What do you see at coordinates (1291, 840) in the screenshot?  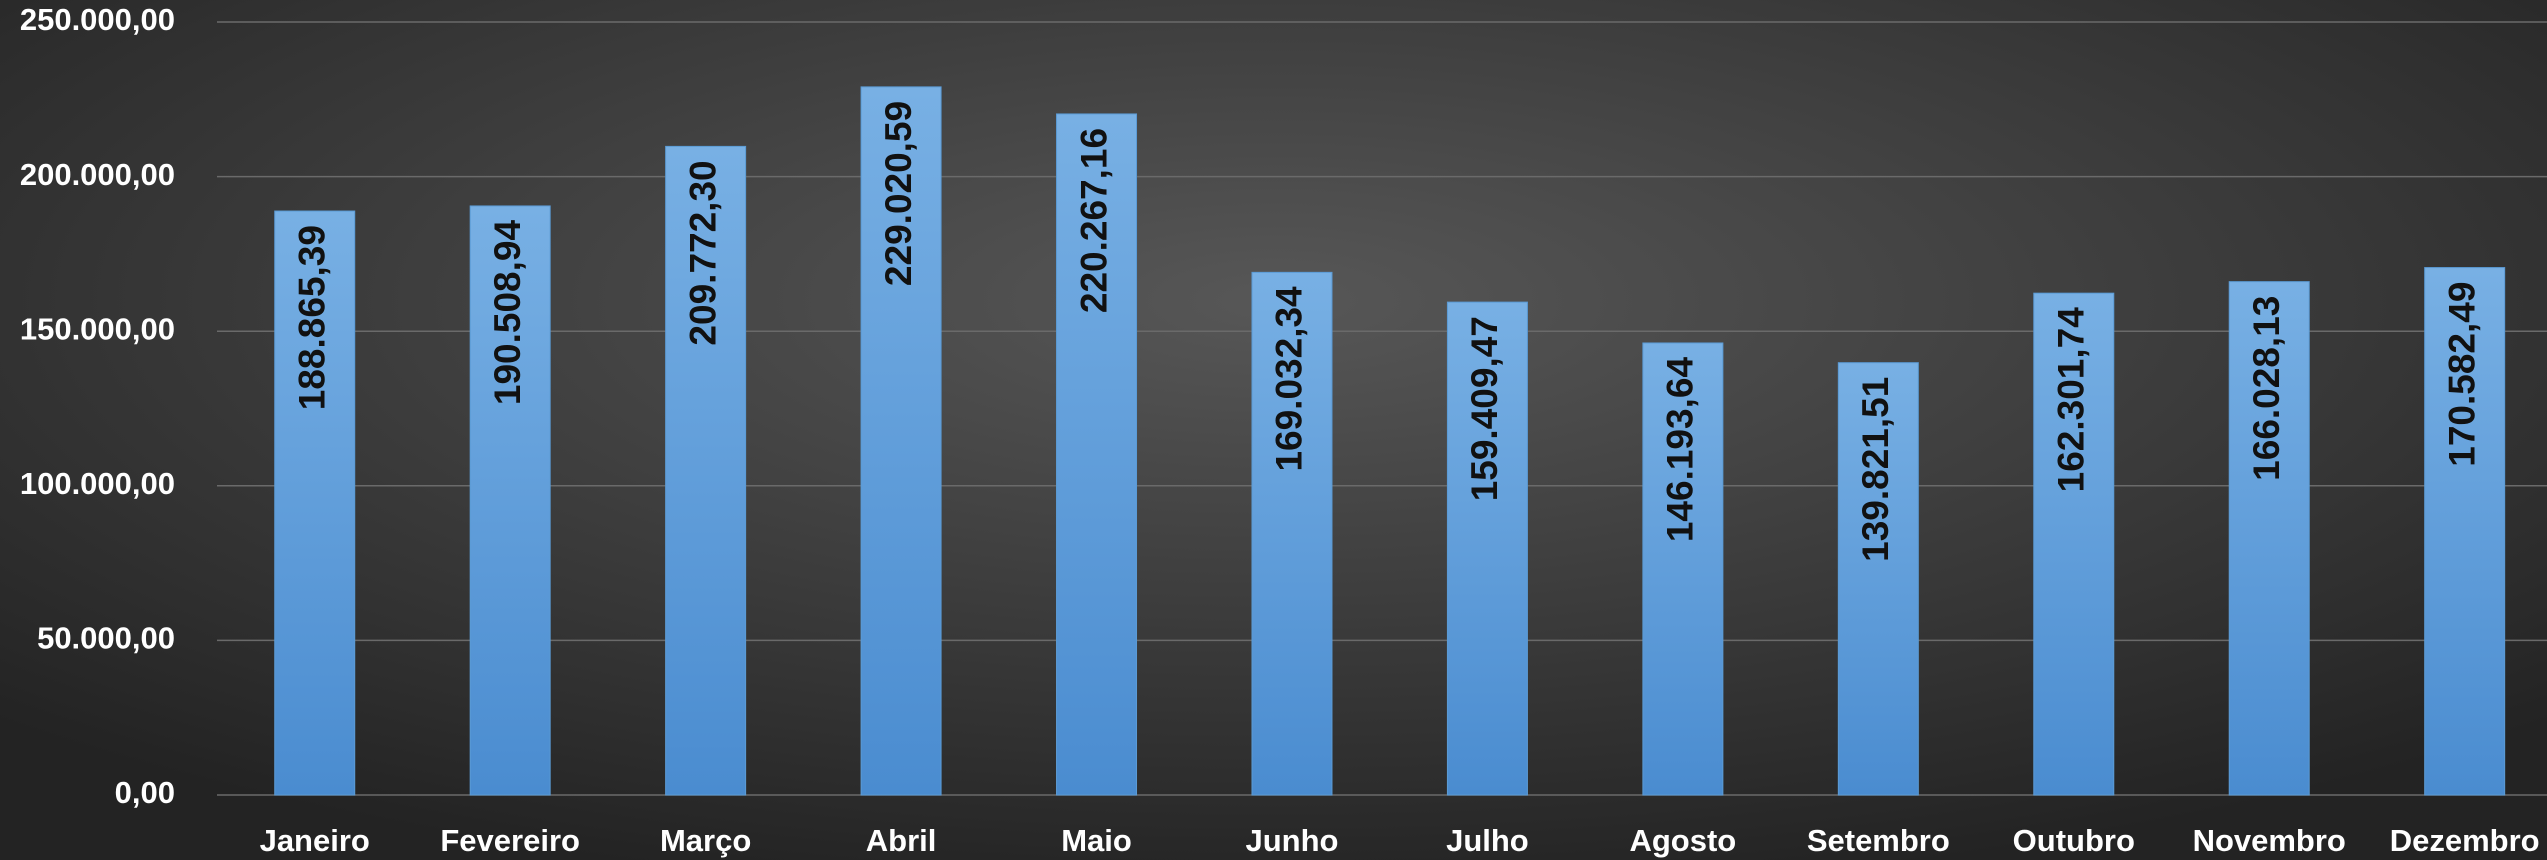 I see `x-tick-label: Junho` at bounding box center [1291, 840].